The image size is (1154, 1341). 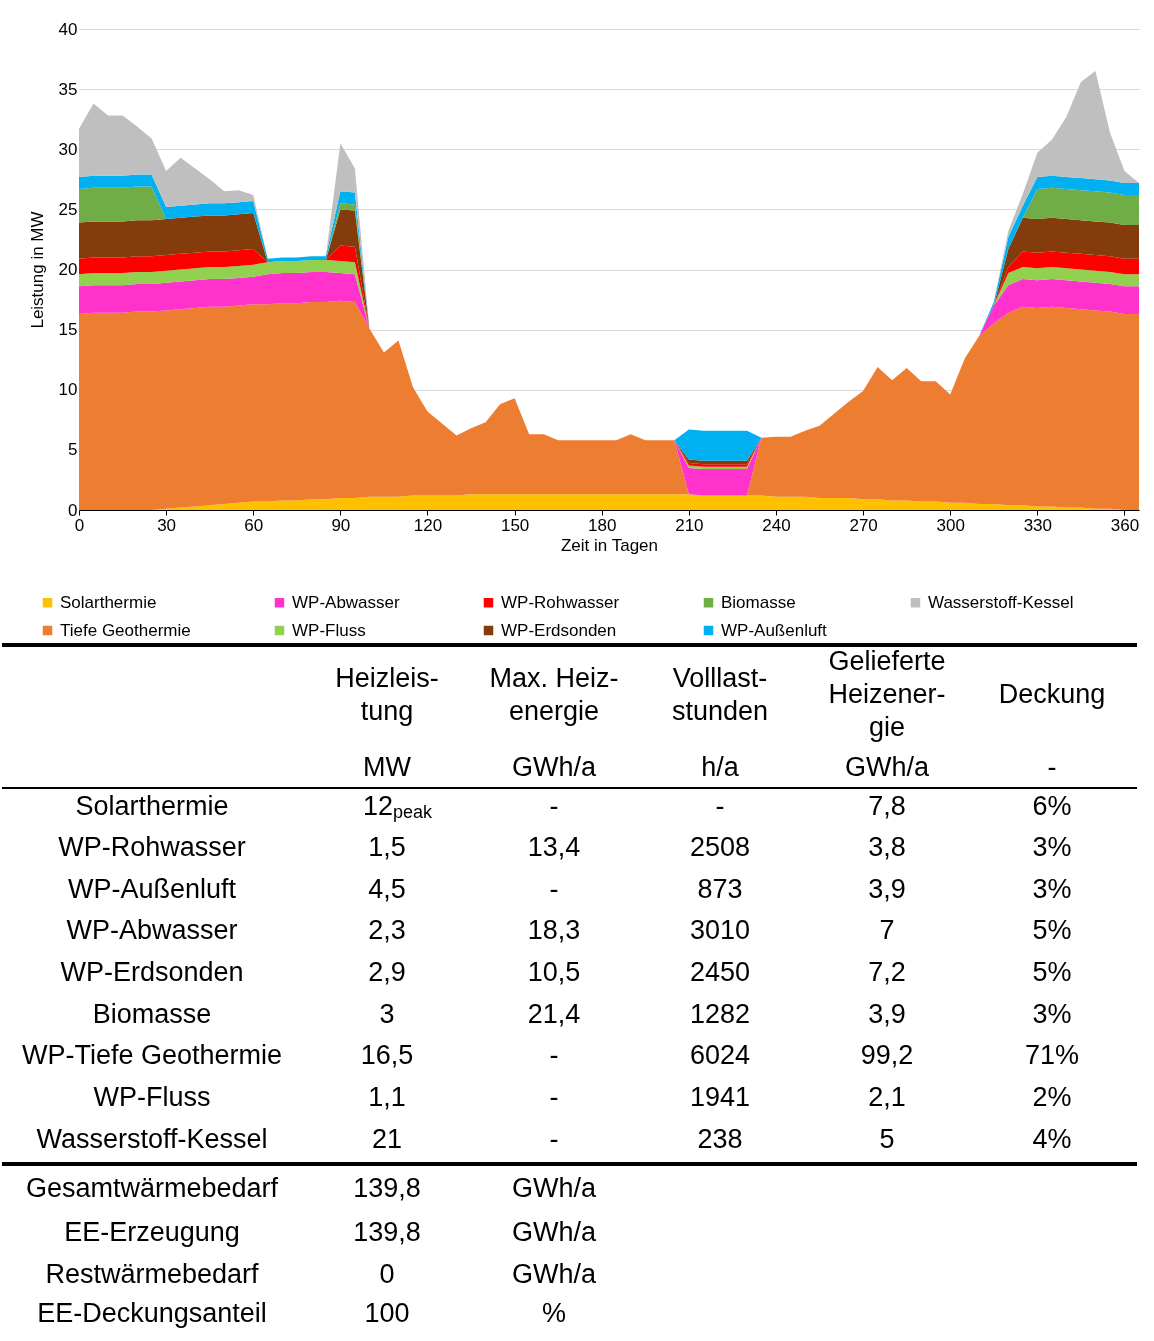 I want to click on text: 7, so click(x=887, y=930).